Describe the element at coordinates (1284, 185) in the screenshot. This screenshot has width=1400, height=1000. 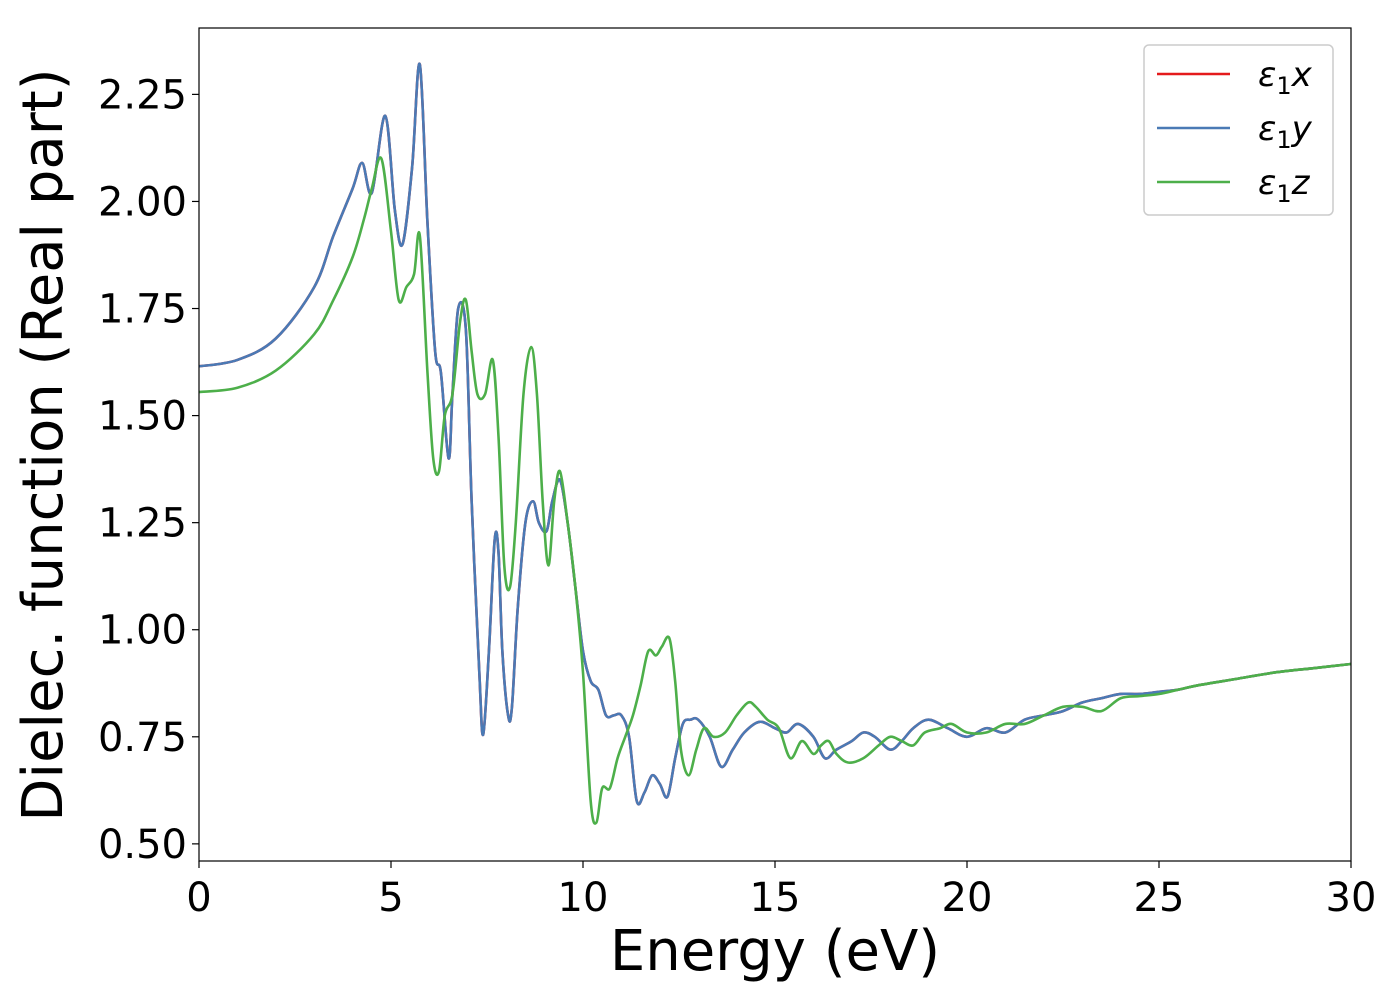
I see `legend-label-z: ε1z` at that location.